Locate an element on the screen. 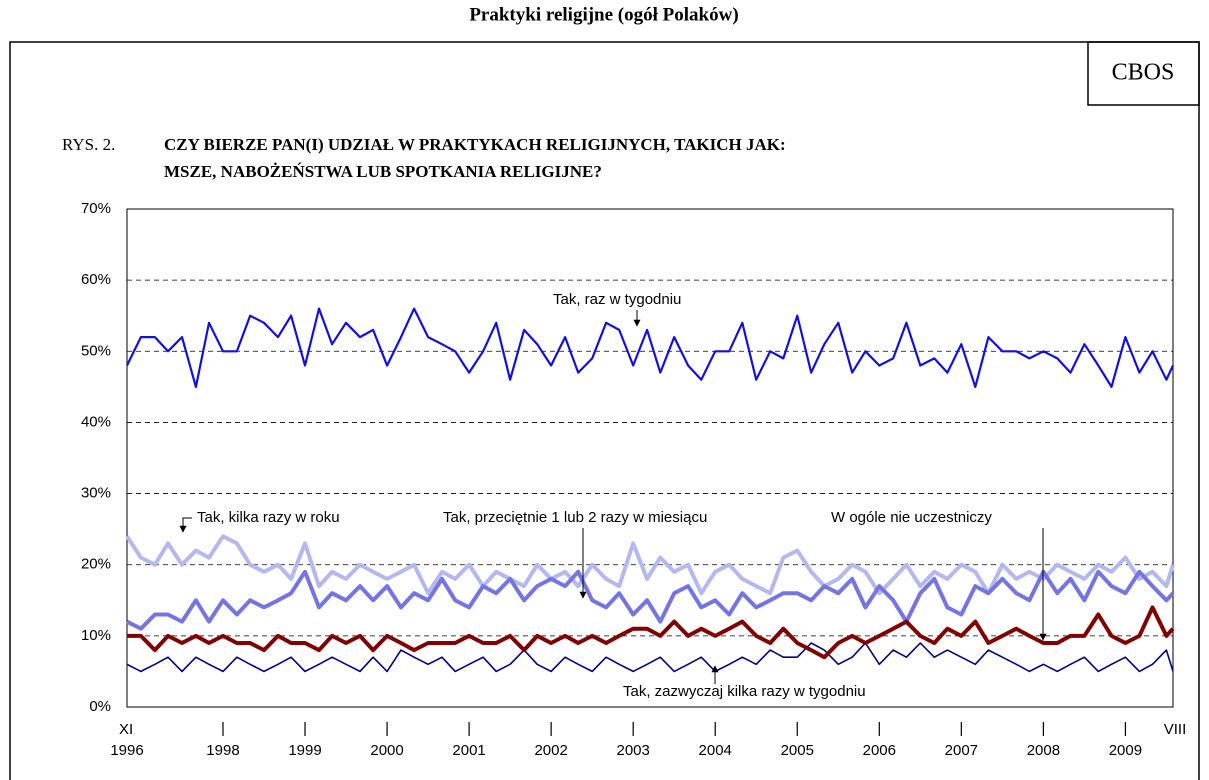 The image size is (1209, 780). x-tick-label: 1999 is located at coordinates (304, 750).